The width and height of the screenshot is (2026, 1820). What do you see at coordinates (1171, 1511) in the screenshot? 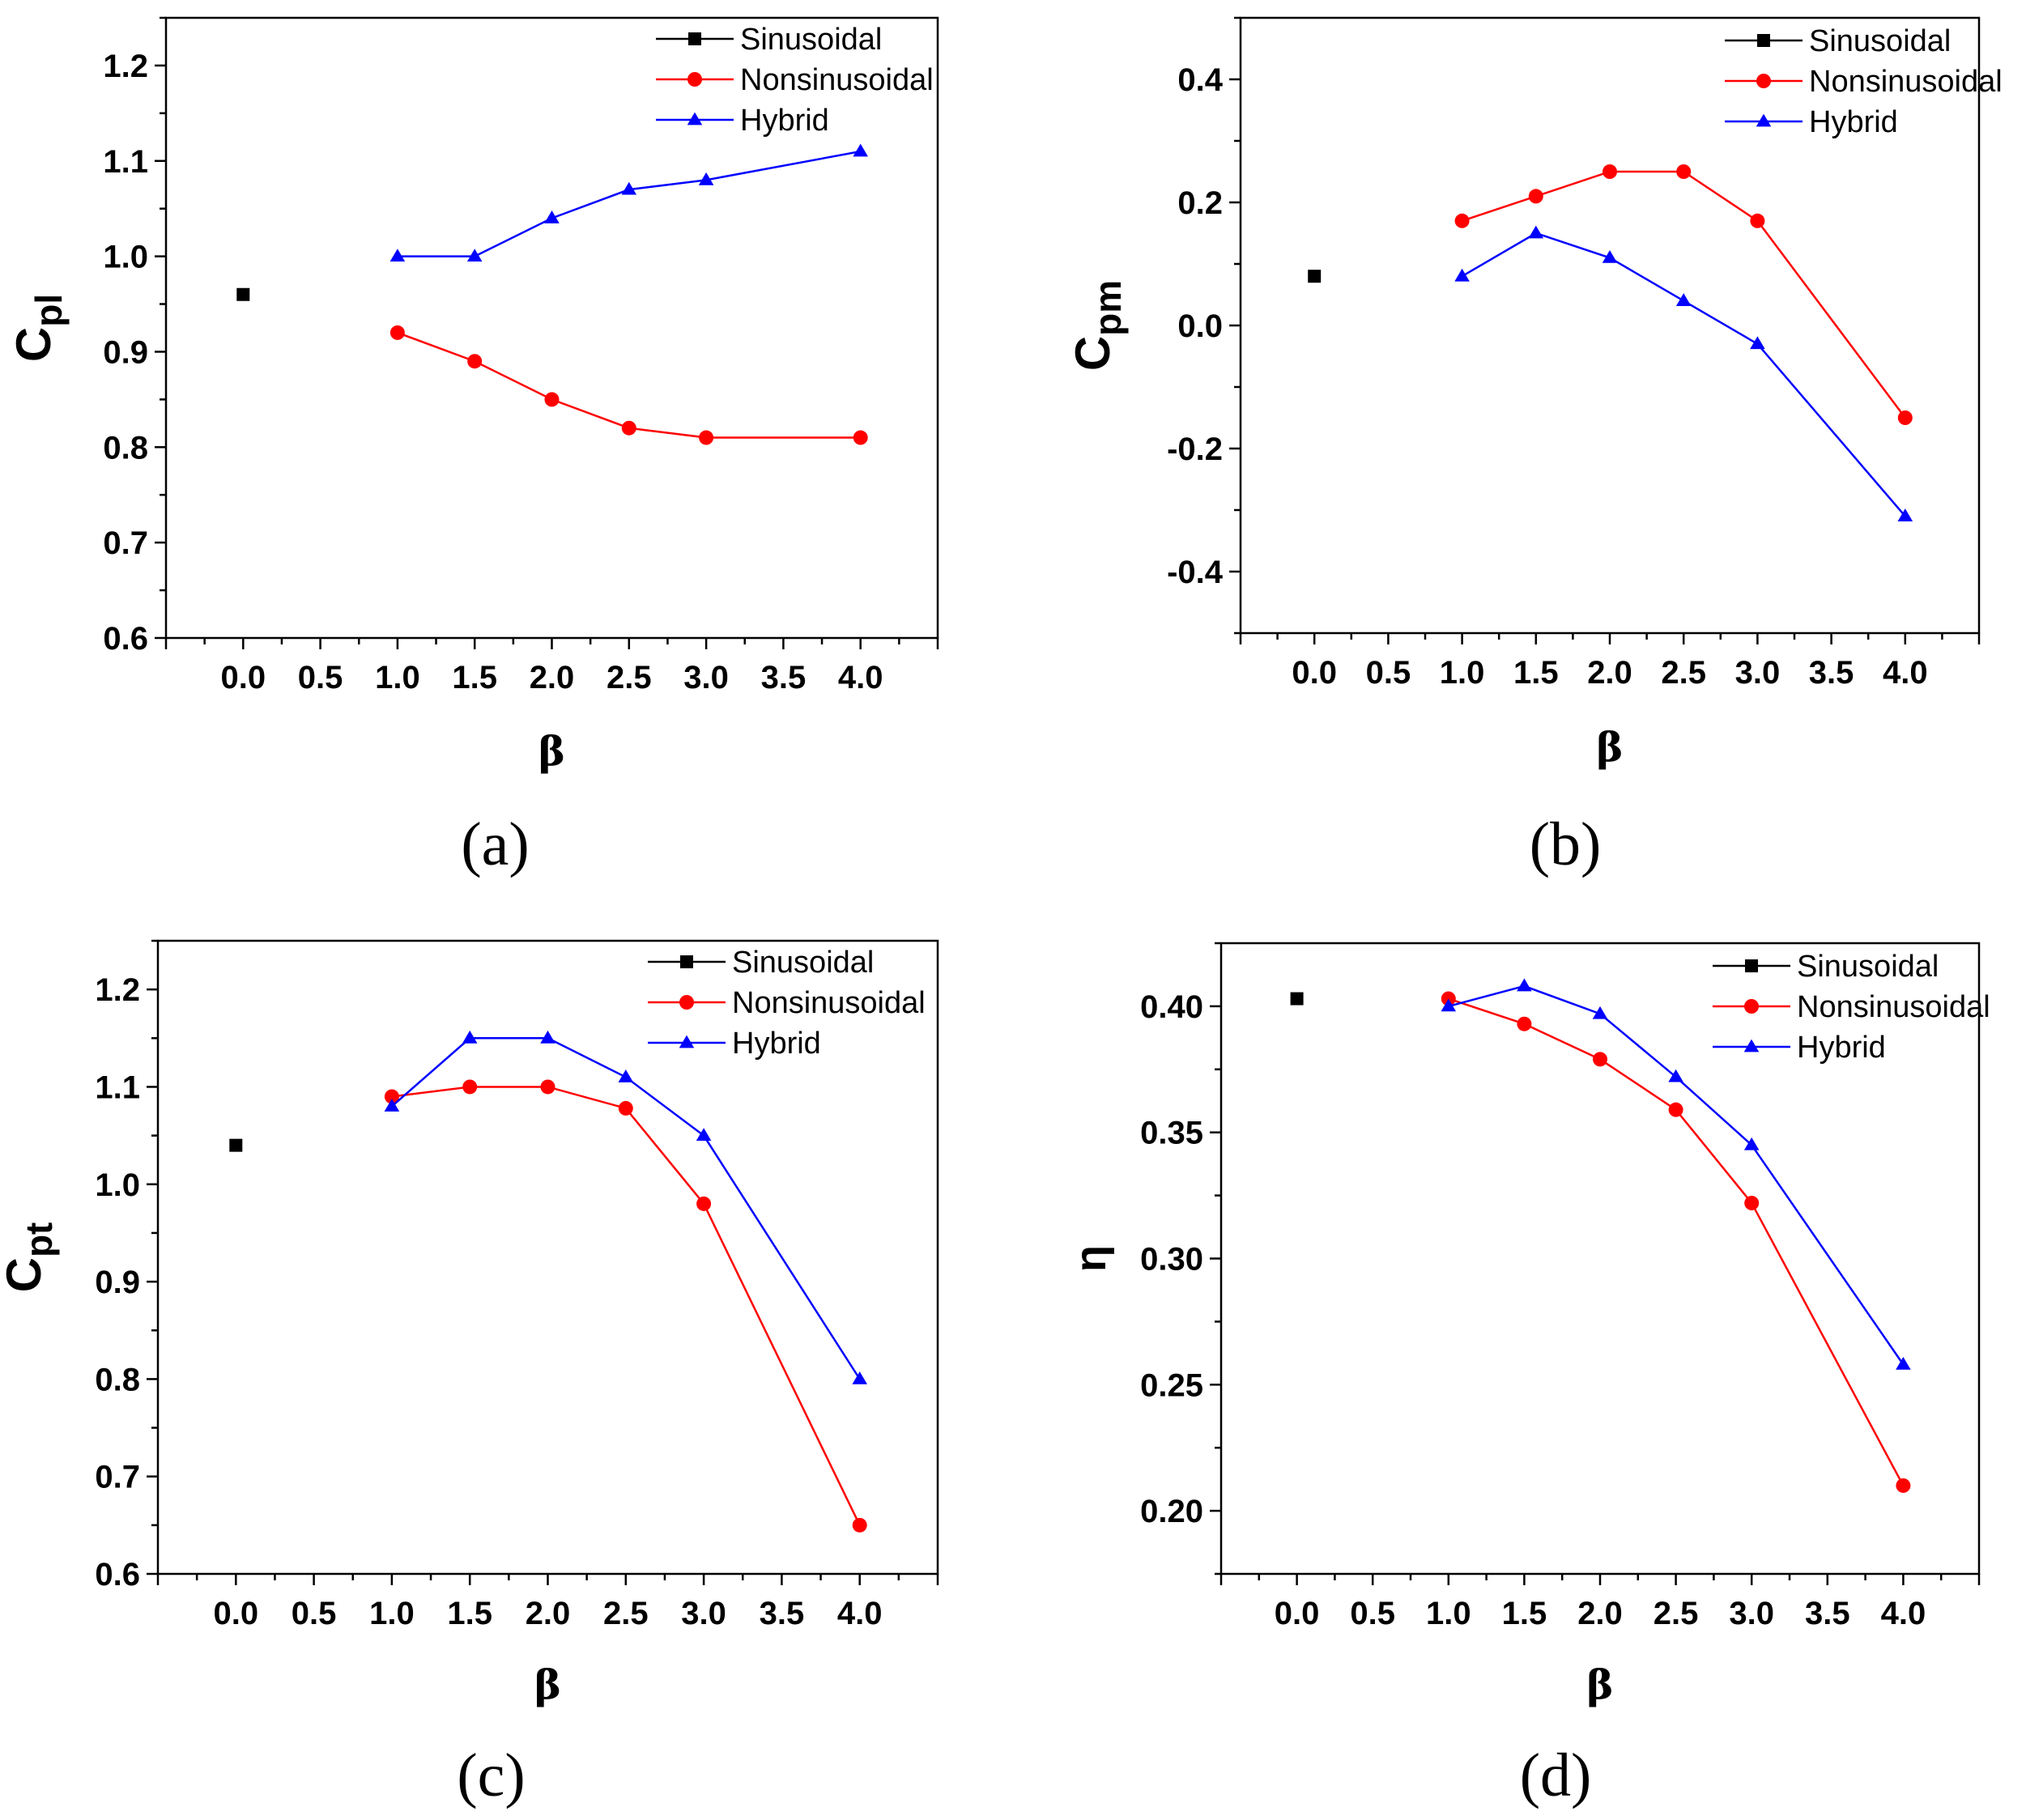
I see `y-tick-label: 0.20` at bounding box center [1171, 1511].